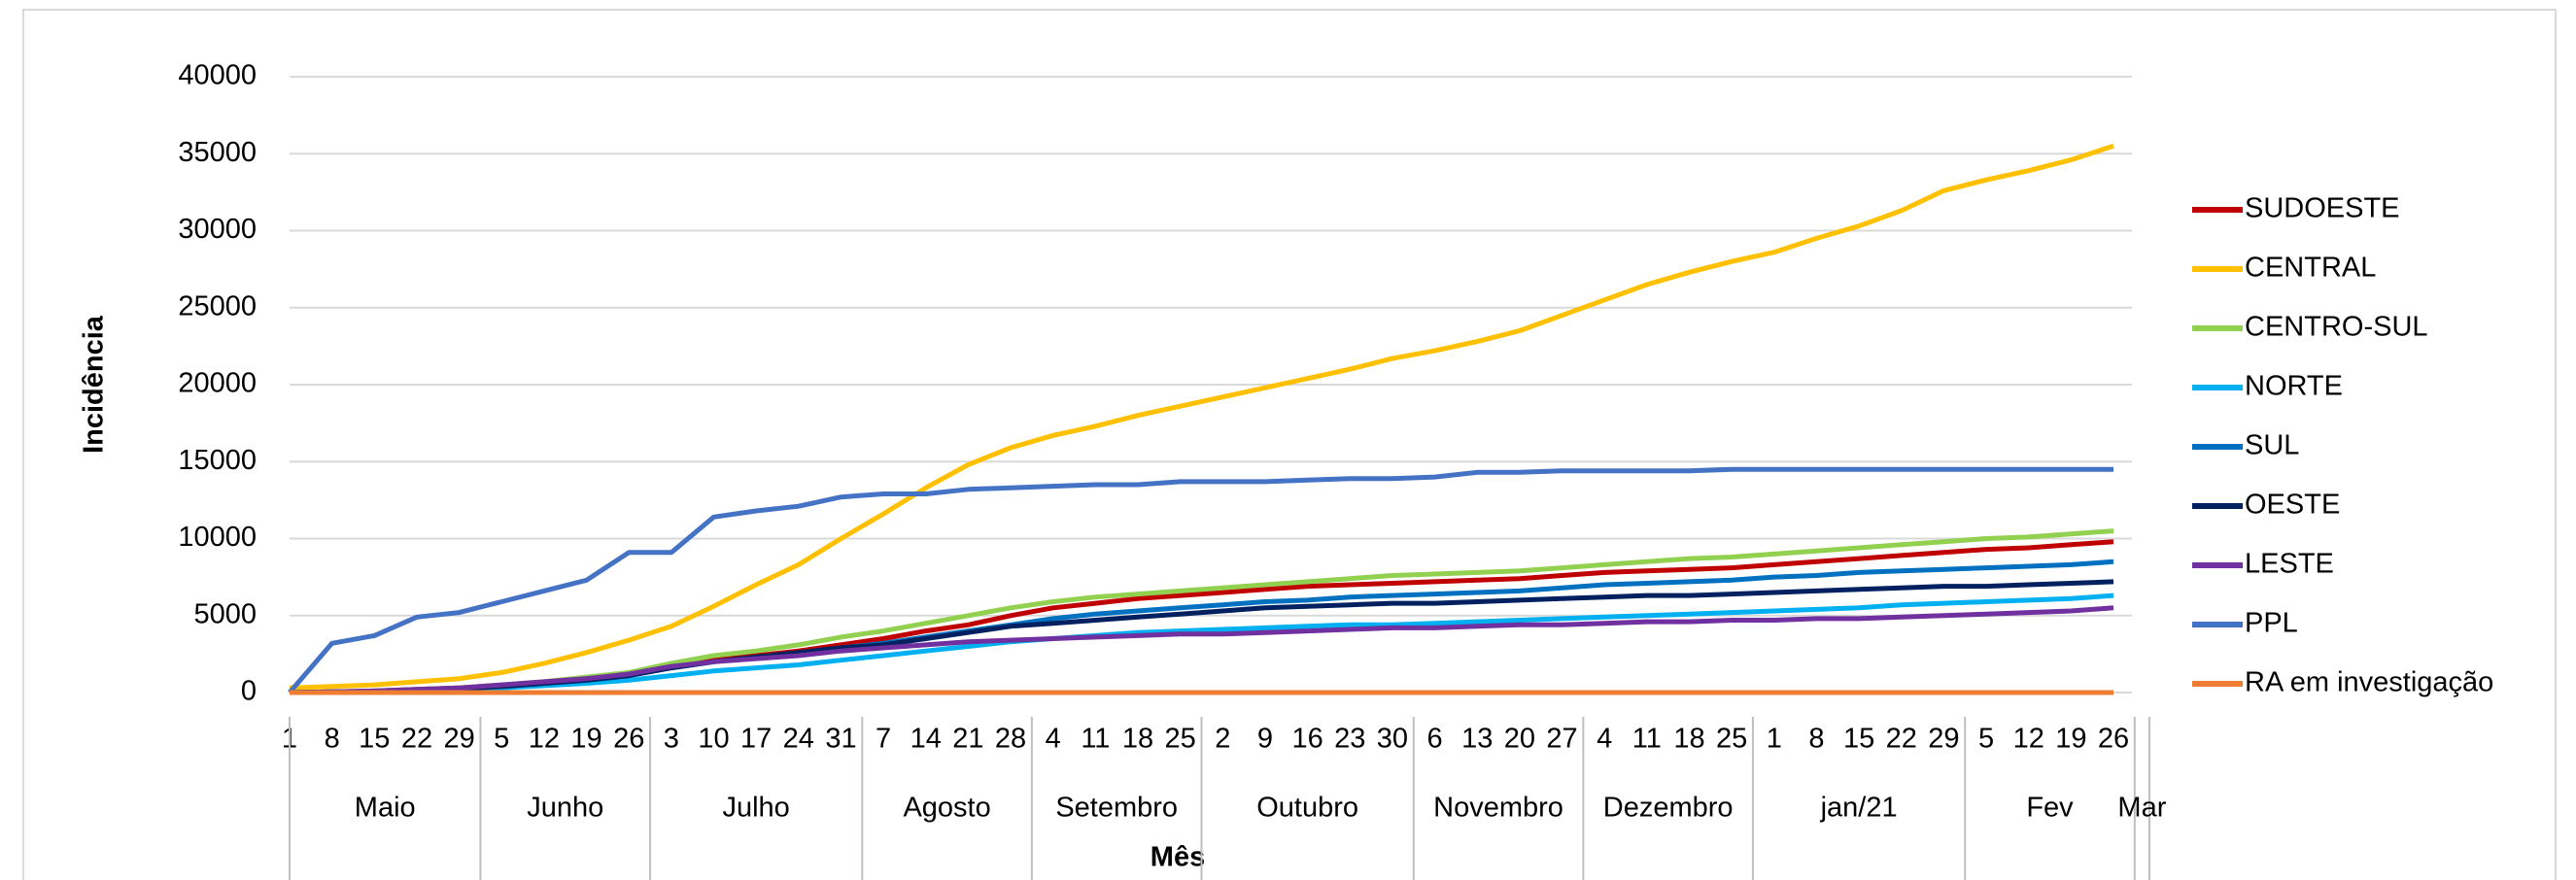  Describe the element at coordinates (1498, 808) in the screenshot. I see `month-label: Novembro` at that location.